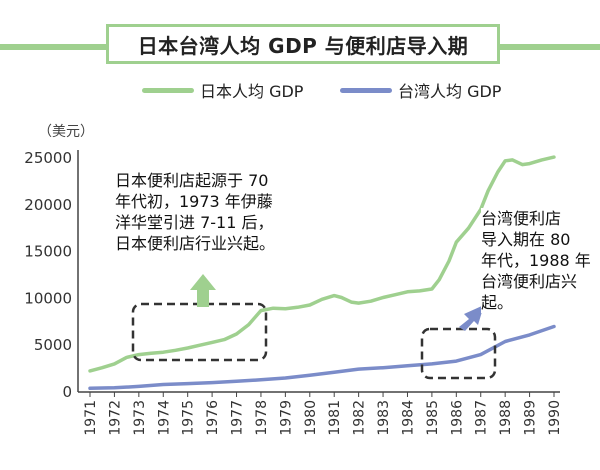  What do you see at coordinates (164, 418) in the screenshot?
I see `x-tick-label: 1974` at bounding box center [164, 418].